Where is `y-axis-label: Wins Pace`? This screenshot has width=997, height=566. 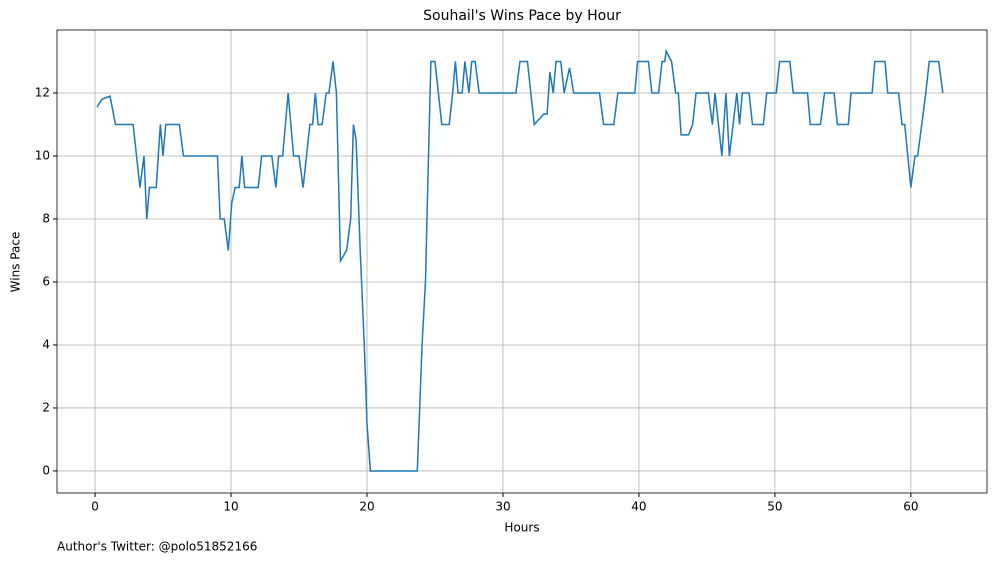 y-axis-label: Wins Pace is located at coordinates (16, 262).